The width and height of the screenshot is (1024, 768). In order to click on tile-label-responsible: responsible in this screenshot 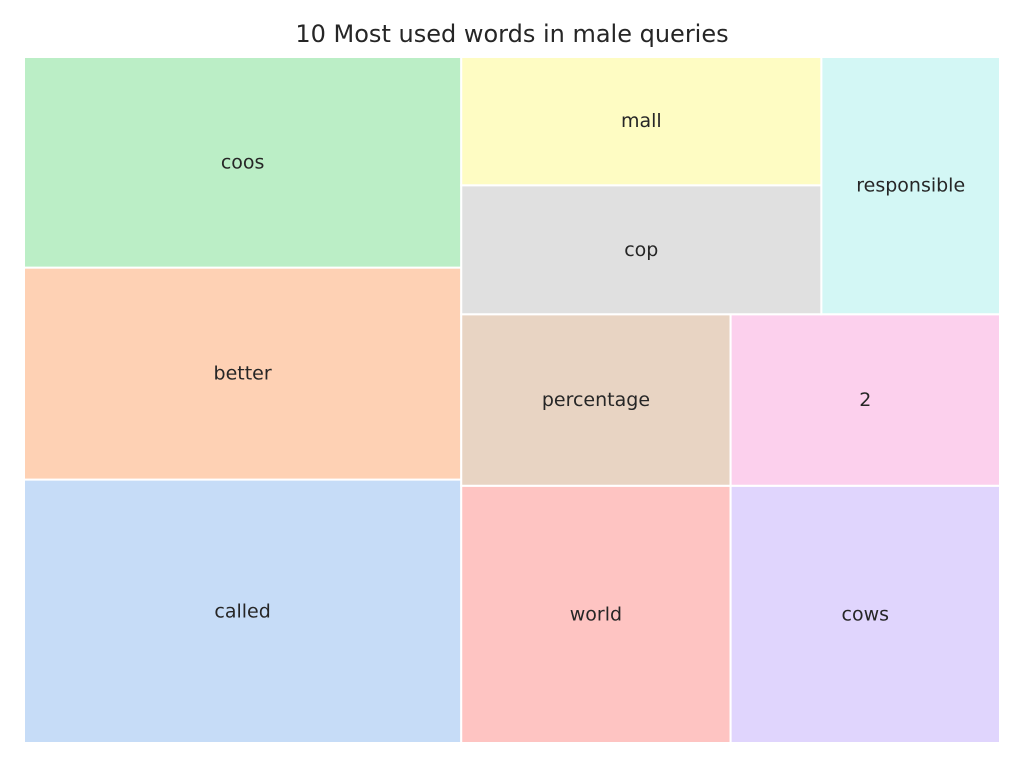, I will do `click(910, 186)`.